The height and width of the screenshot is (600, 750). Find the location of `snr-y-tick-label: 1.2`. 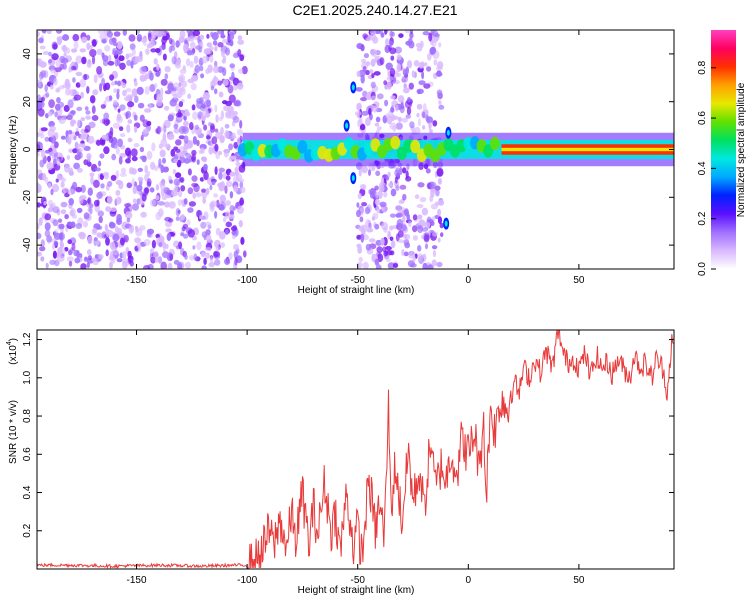

snr-y-tick-label: 1.2 is located at coordinates (27, 339).